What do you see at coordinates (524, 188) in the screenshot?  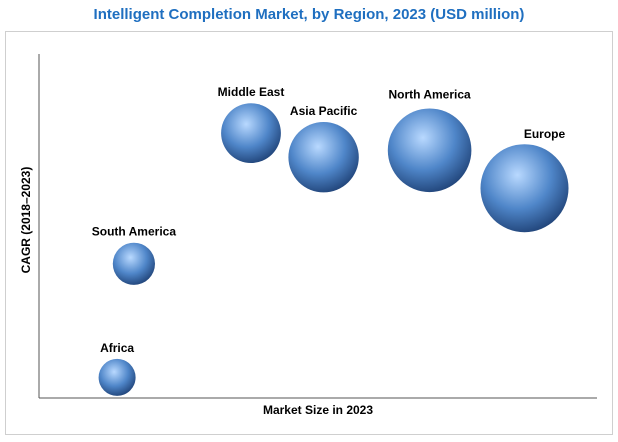 I see `bubble-europe` at bounding box center [524, 188].